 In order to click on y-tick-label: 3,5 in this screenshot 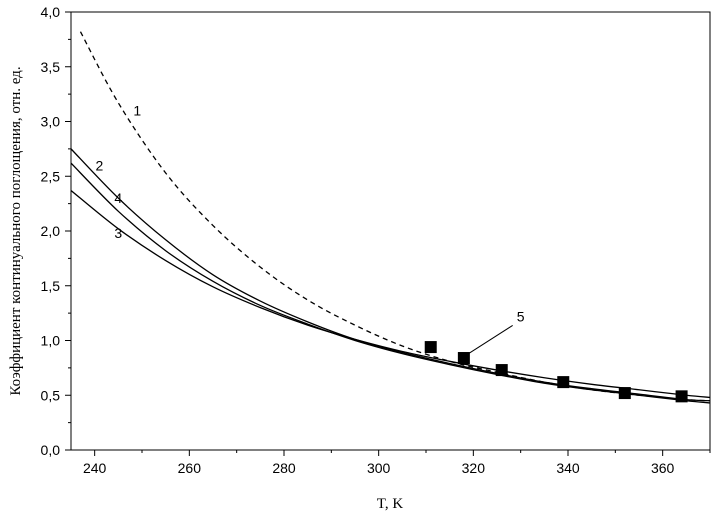, I will do `click(51, 67)`.